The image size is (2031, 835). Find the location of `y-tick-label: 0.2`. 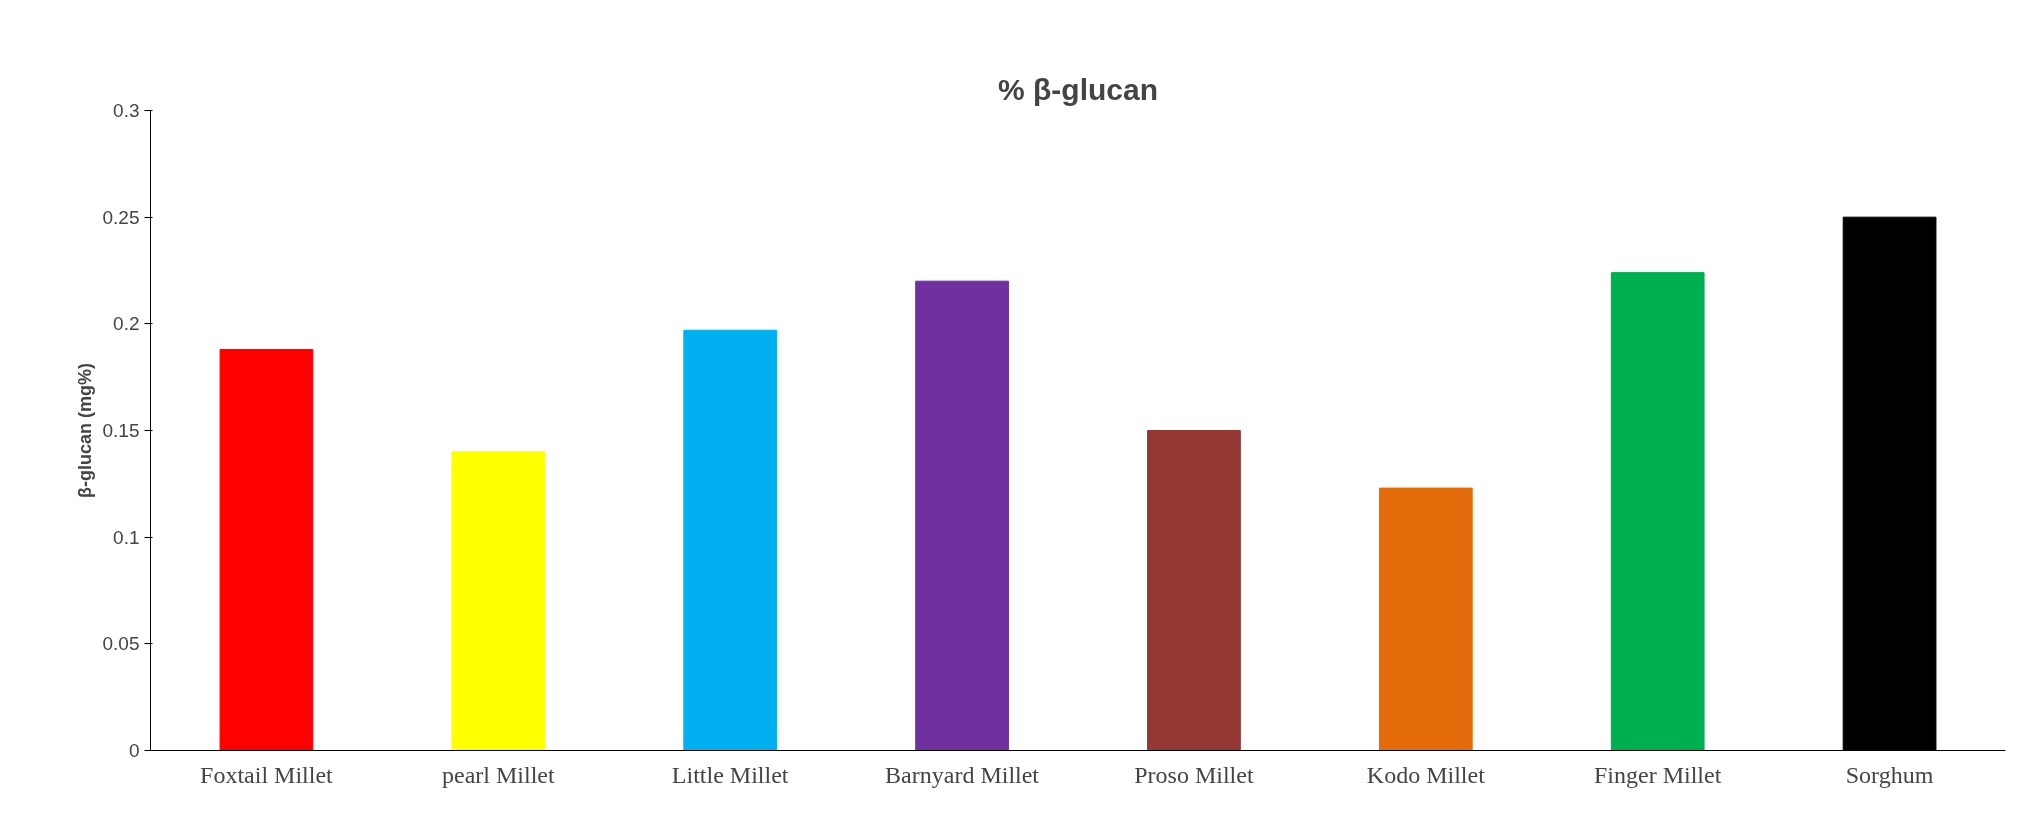

y-tick-label: 0.2 is located at coordinates (126, 324).